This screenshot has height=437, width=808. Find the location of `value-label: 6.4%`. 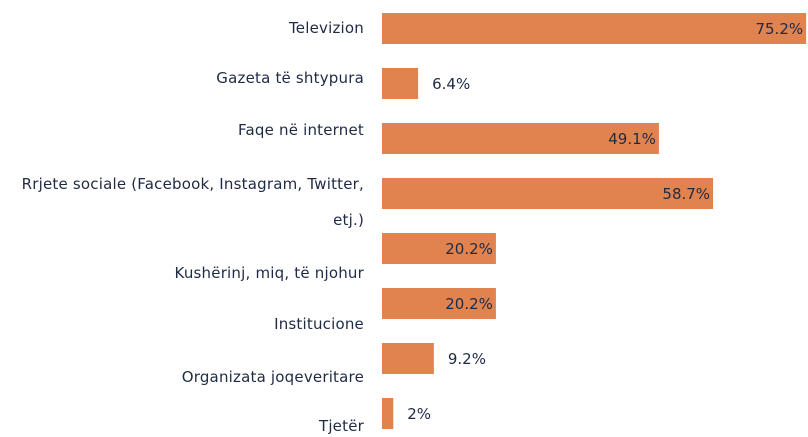

value-label: 6.4% is located at coordinates (451, 84).